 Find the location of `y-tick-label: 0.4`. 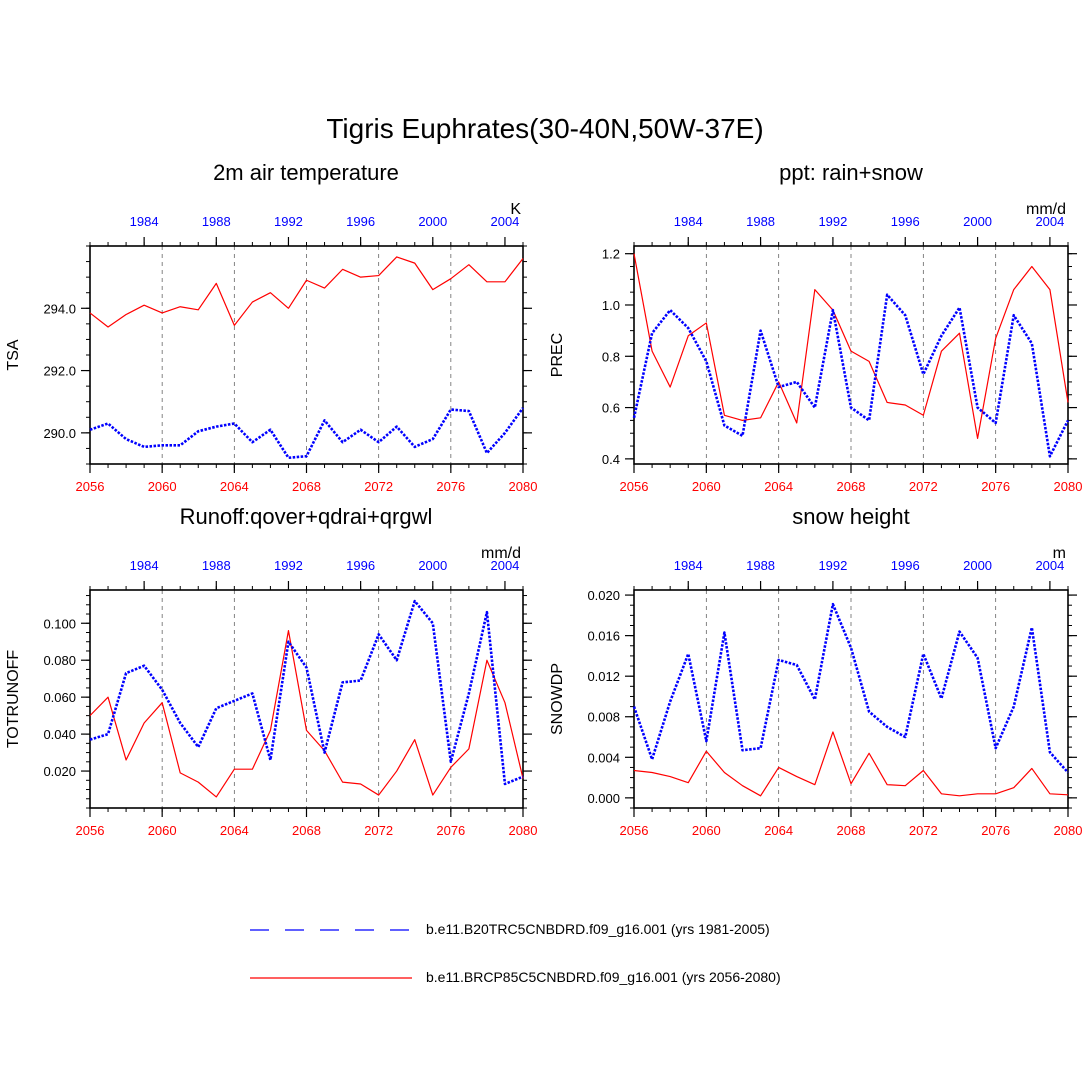

y-tick-label: 0.4 is located at coordinates (611, 459).